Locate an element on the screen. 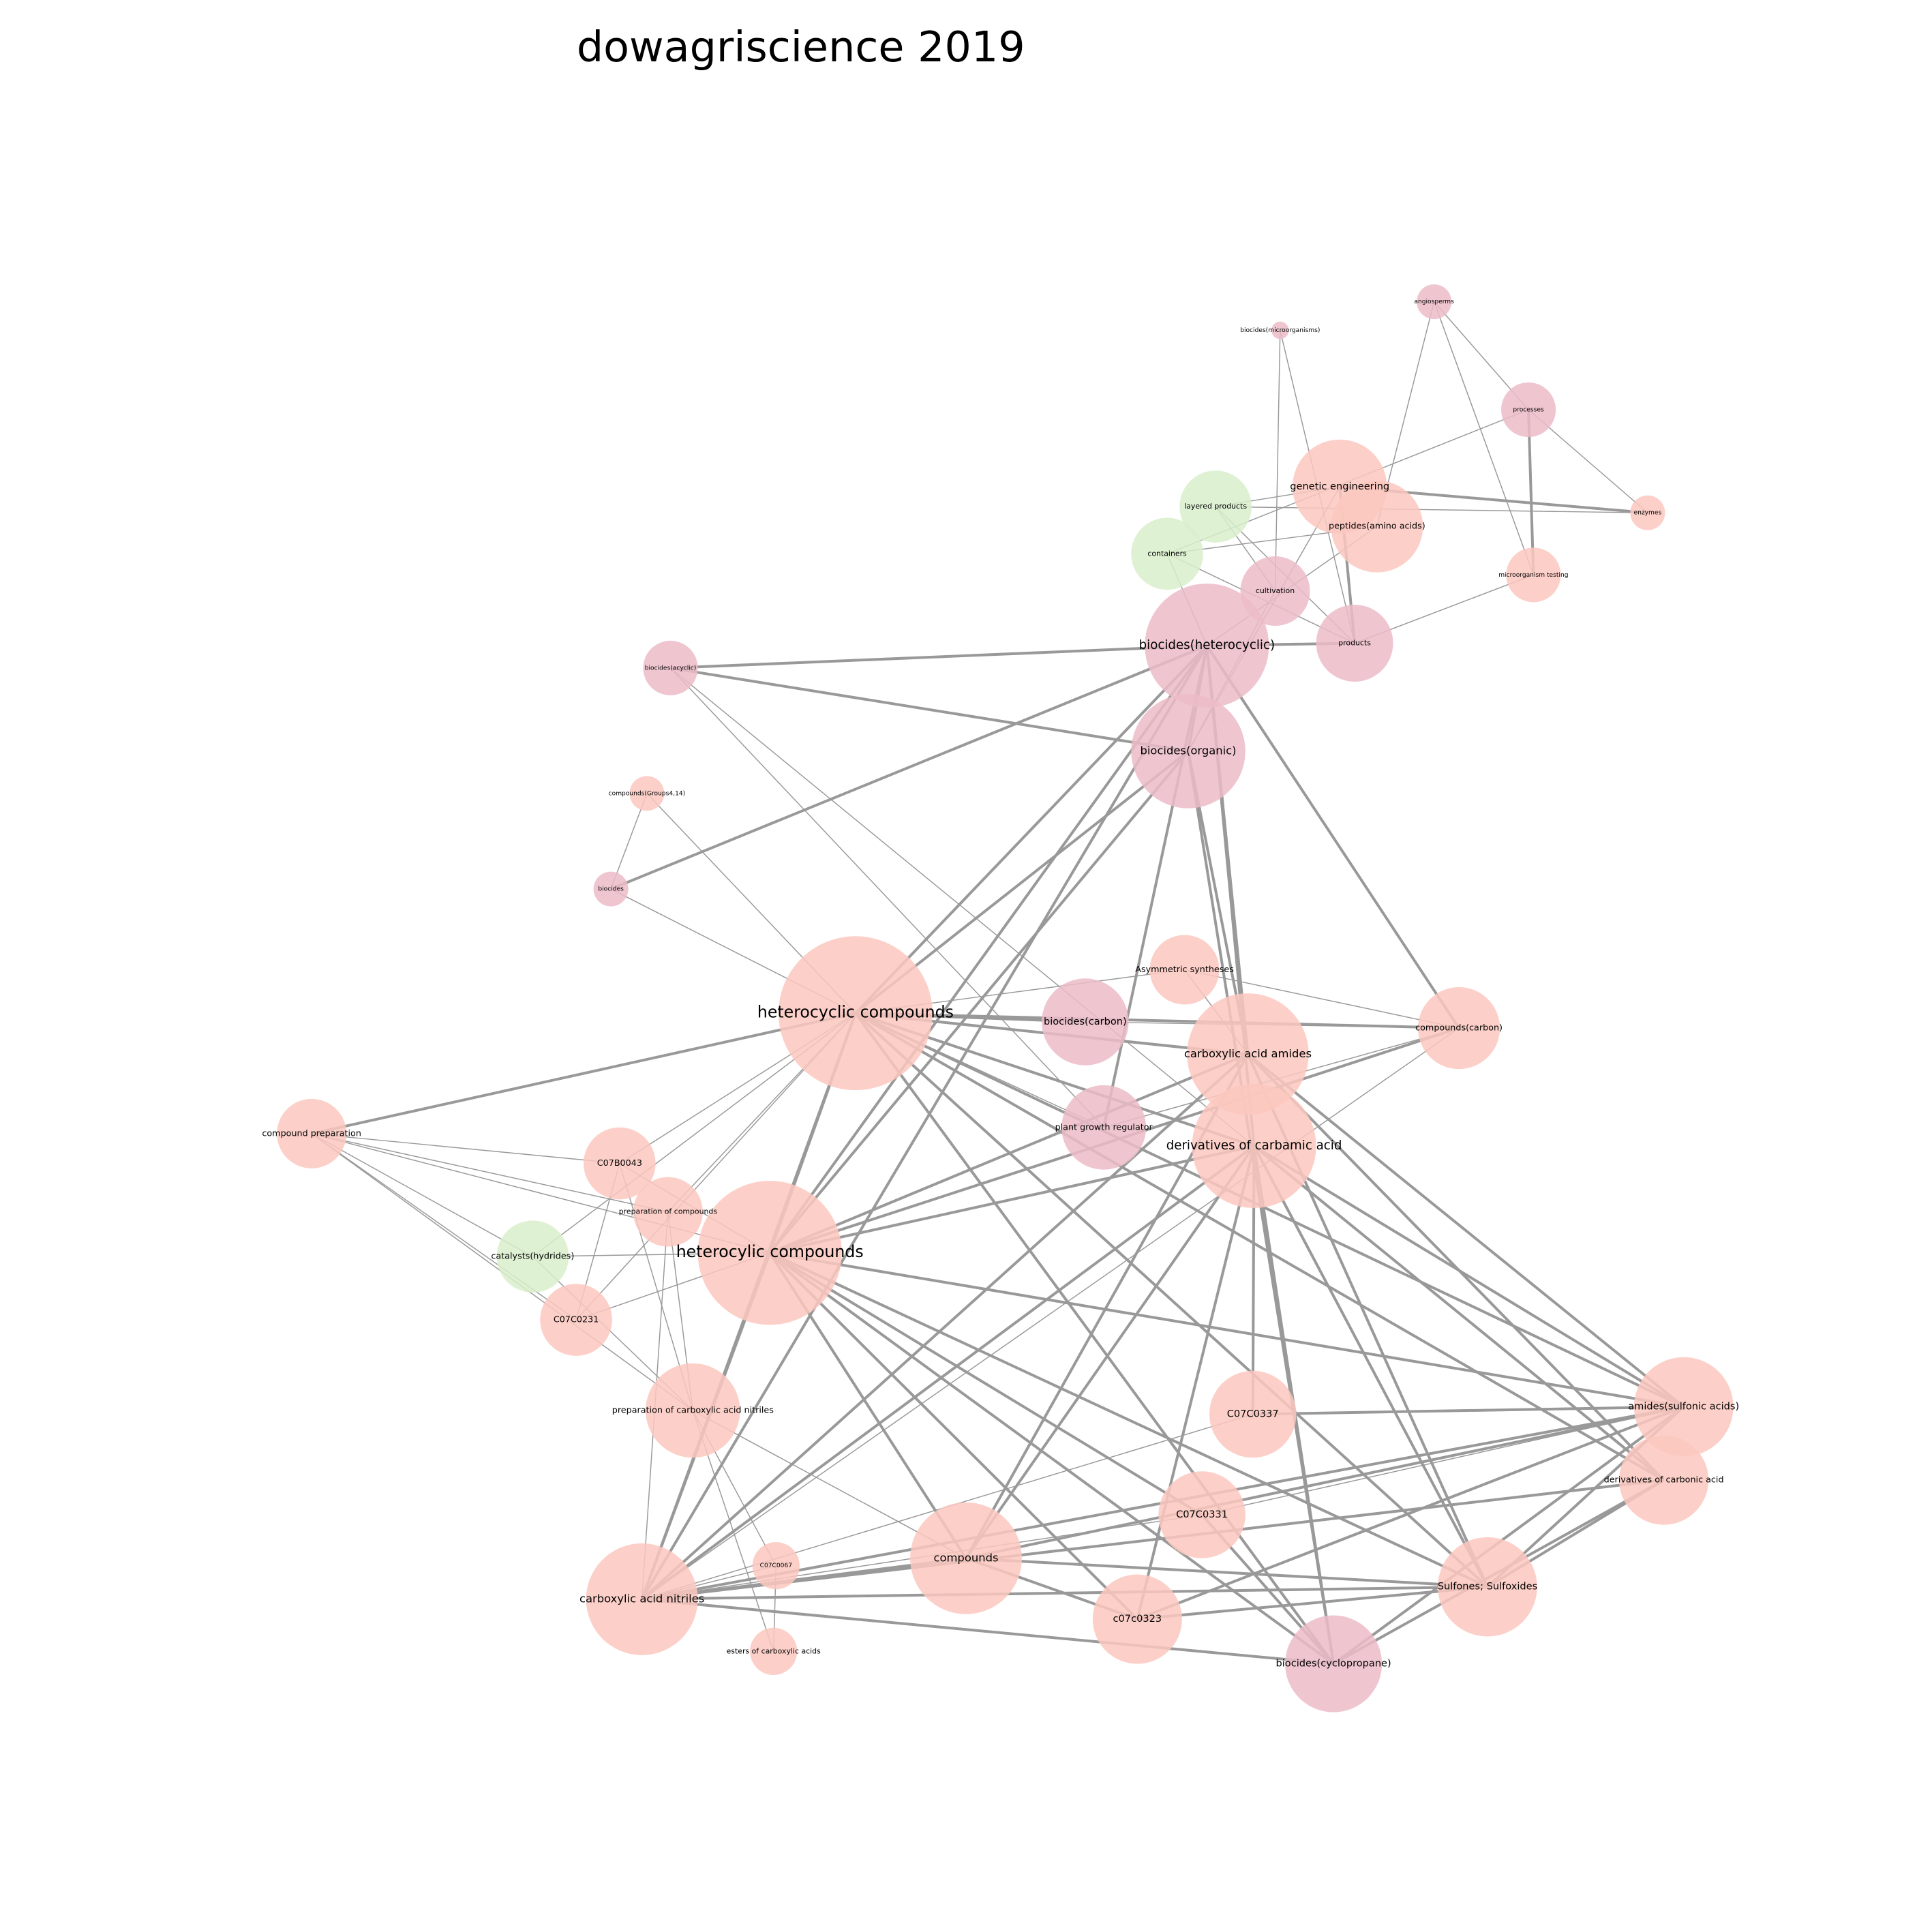  node-label: containers is located at coordinates (1167, 554).